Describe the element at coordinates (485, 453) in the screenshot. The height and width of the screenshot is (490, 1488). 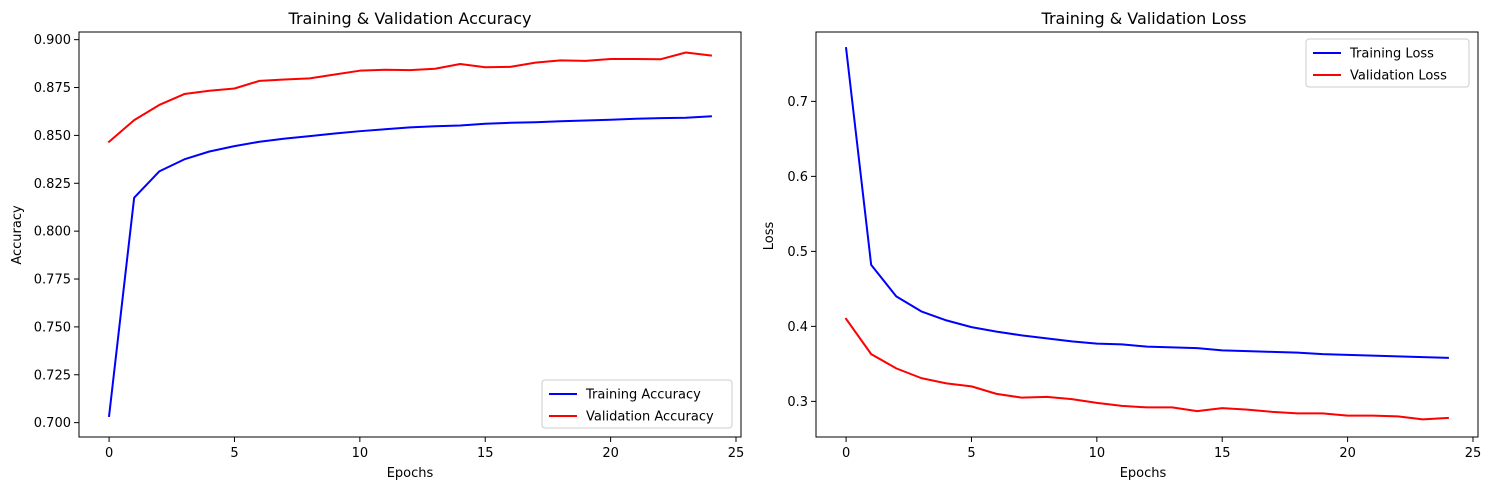
I see `accuracy-x-tick-label: 15` at that location.